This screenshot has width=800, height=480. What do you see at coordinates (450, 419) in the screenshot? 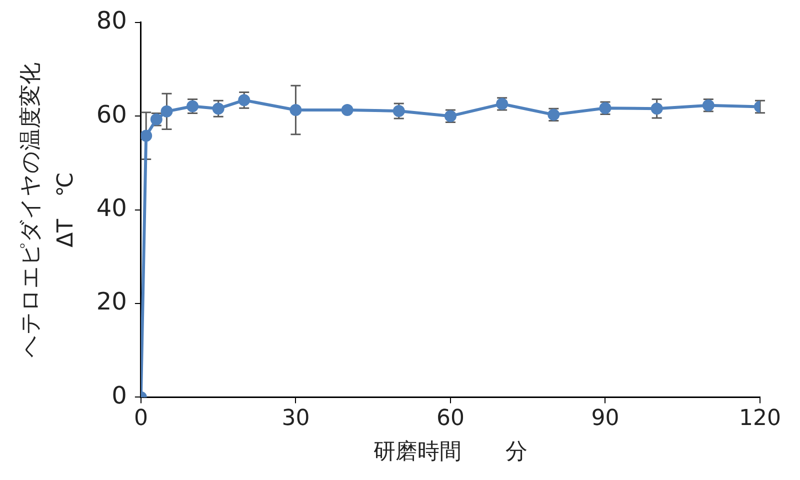
I see `x-tick-label: 60` at bounding box center [450, 419].